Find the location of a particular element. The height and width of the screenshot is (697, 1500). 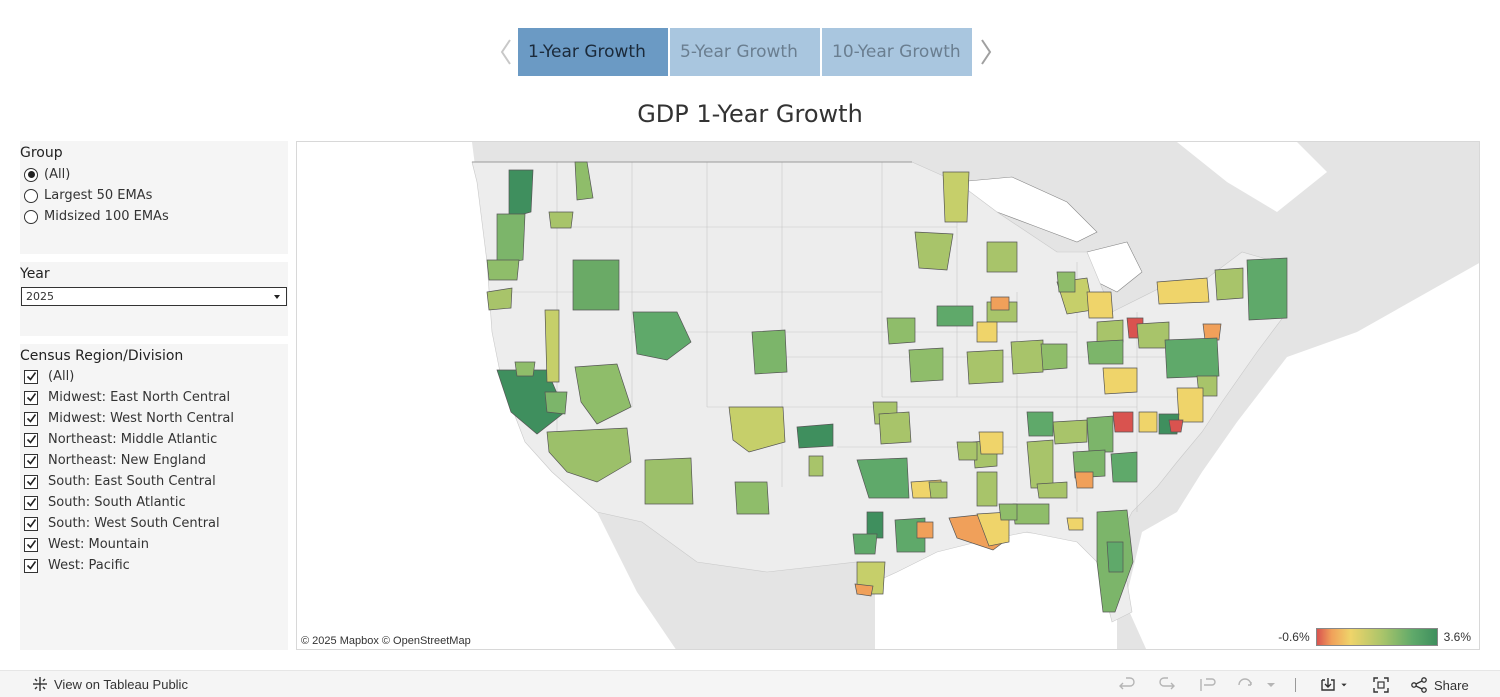

region-option-label: West: Pacific is located at coordinates (89, 565).